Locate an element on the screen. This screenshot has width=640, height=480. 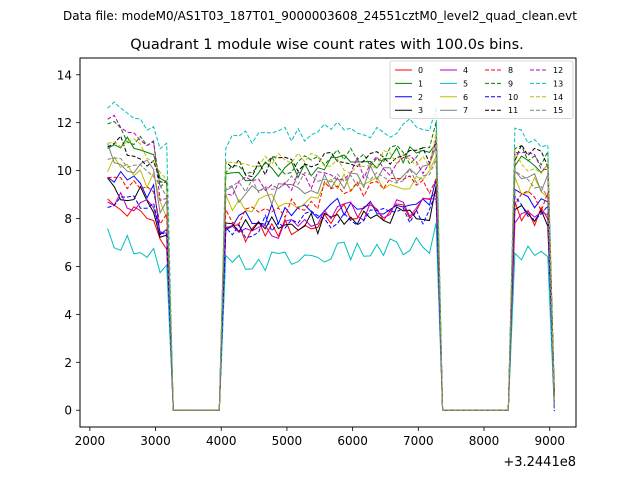
legend-box is located at coordinates (481, 89).